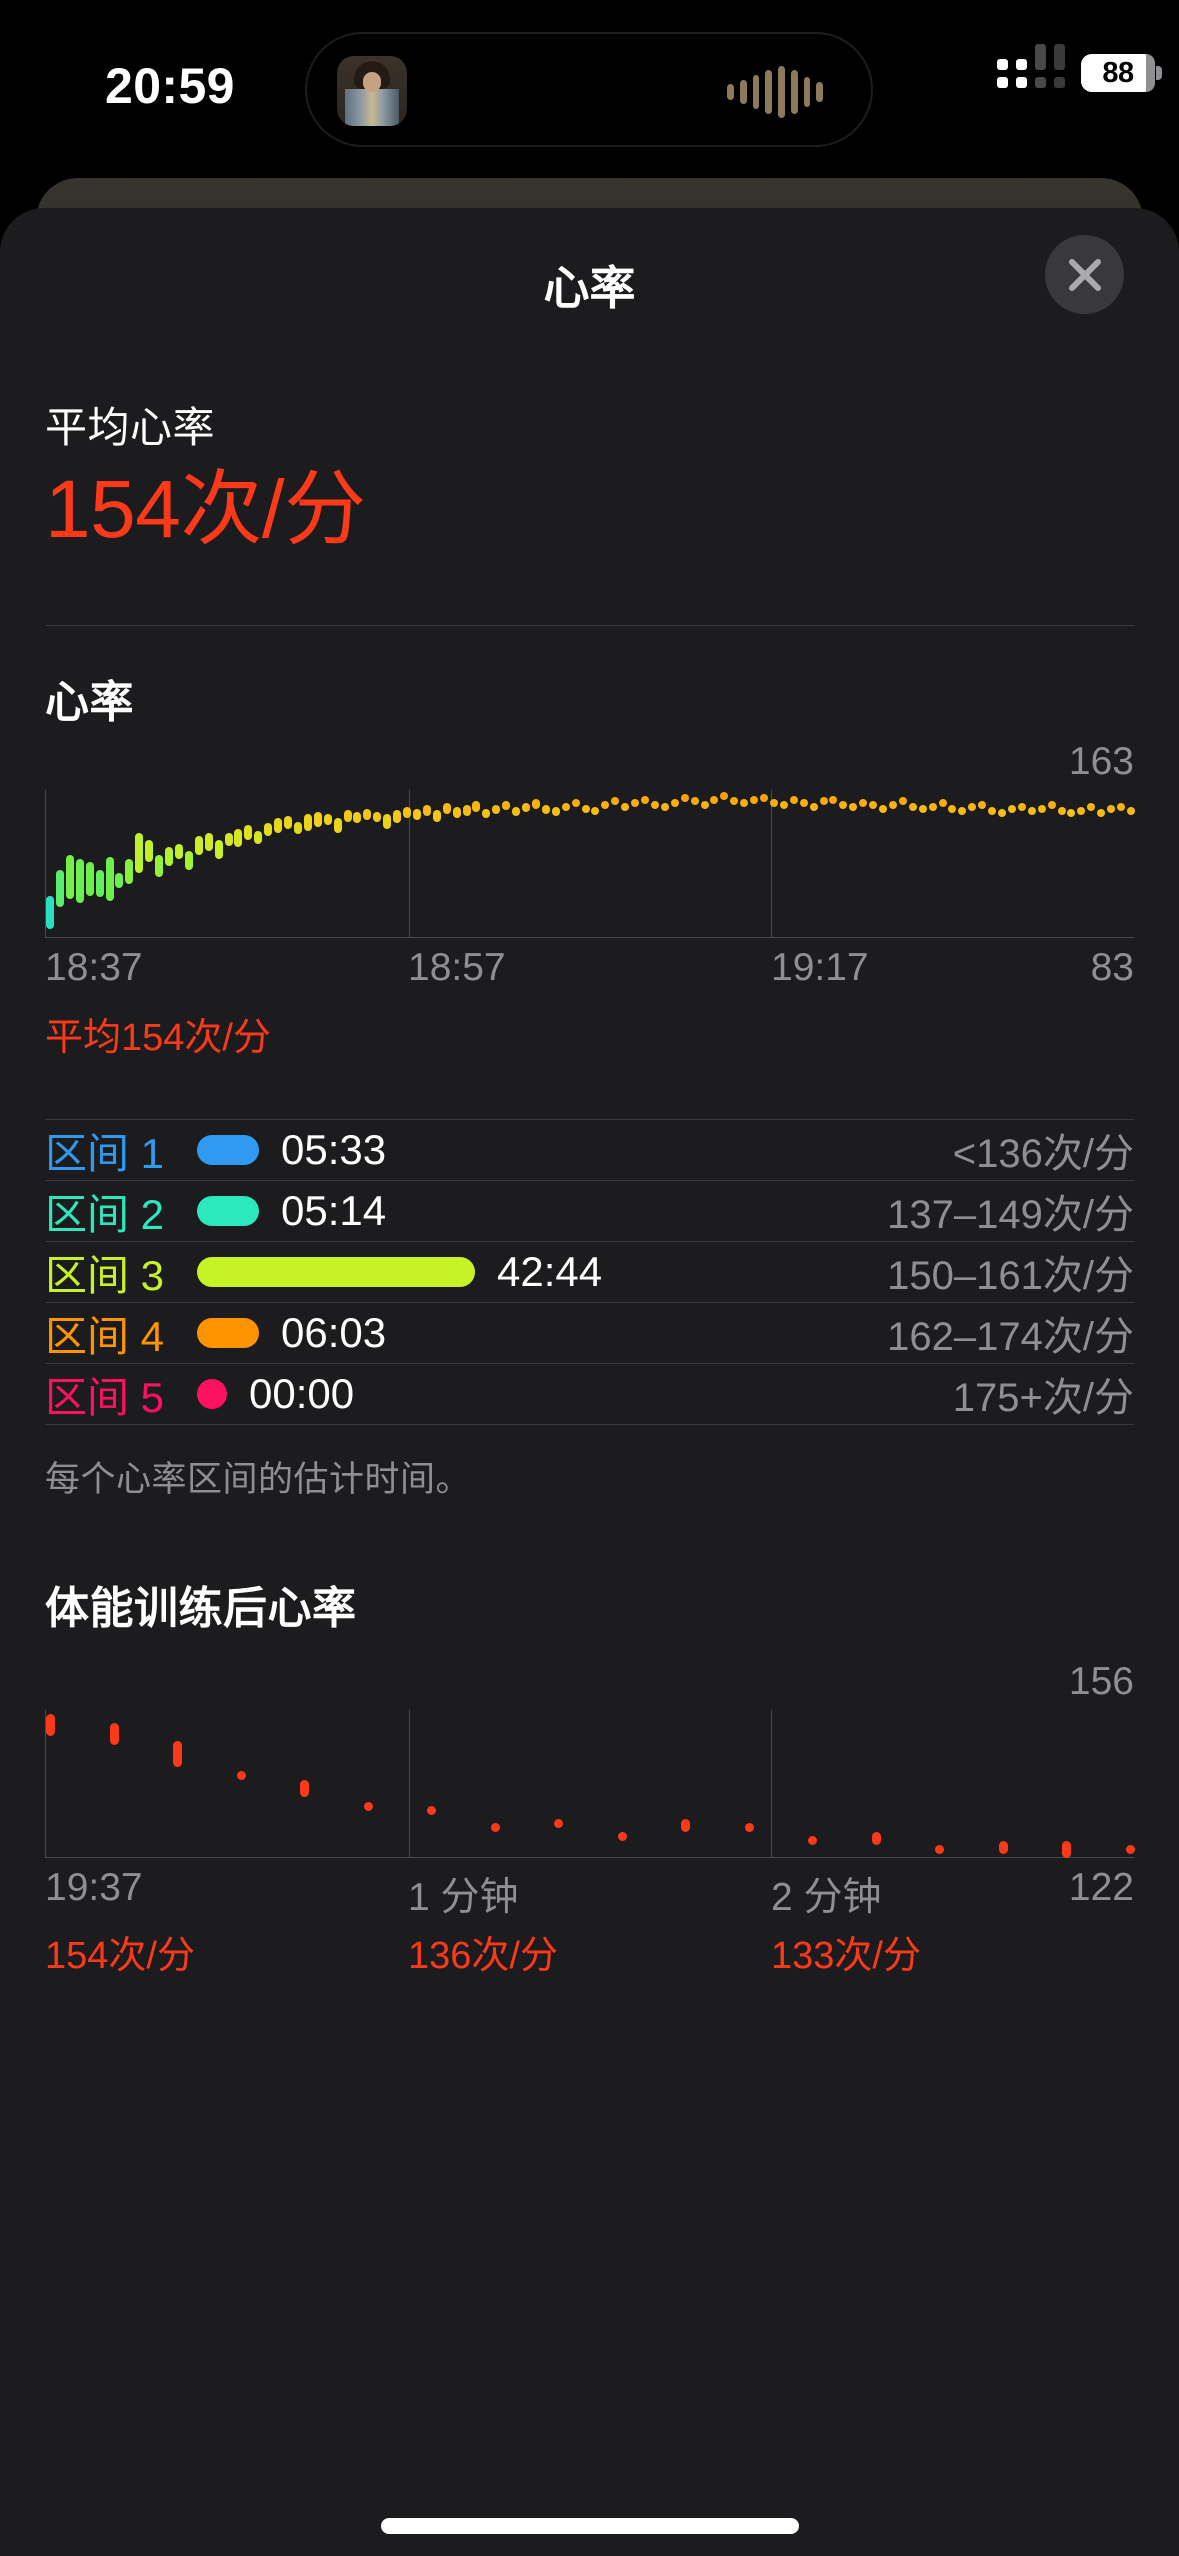 The height and width of the screenshot is (2556, 1179). Describe the element at coordinates (212, 1394) in the screenshot. I see `zone-5-swatch` at that location.